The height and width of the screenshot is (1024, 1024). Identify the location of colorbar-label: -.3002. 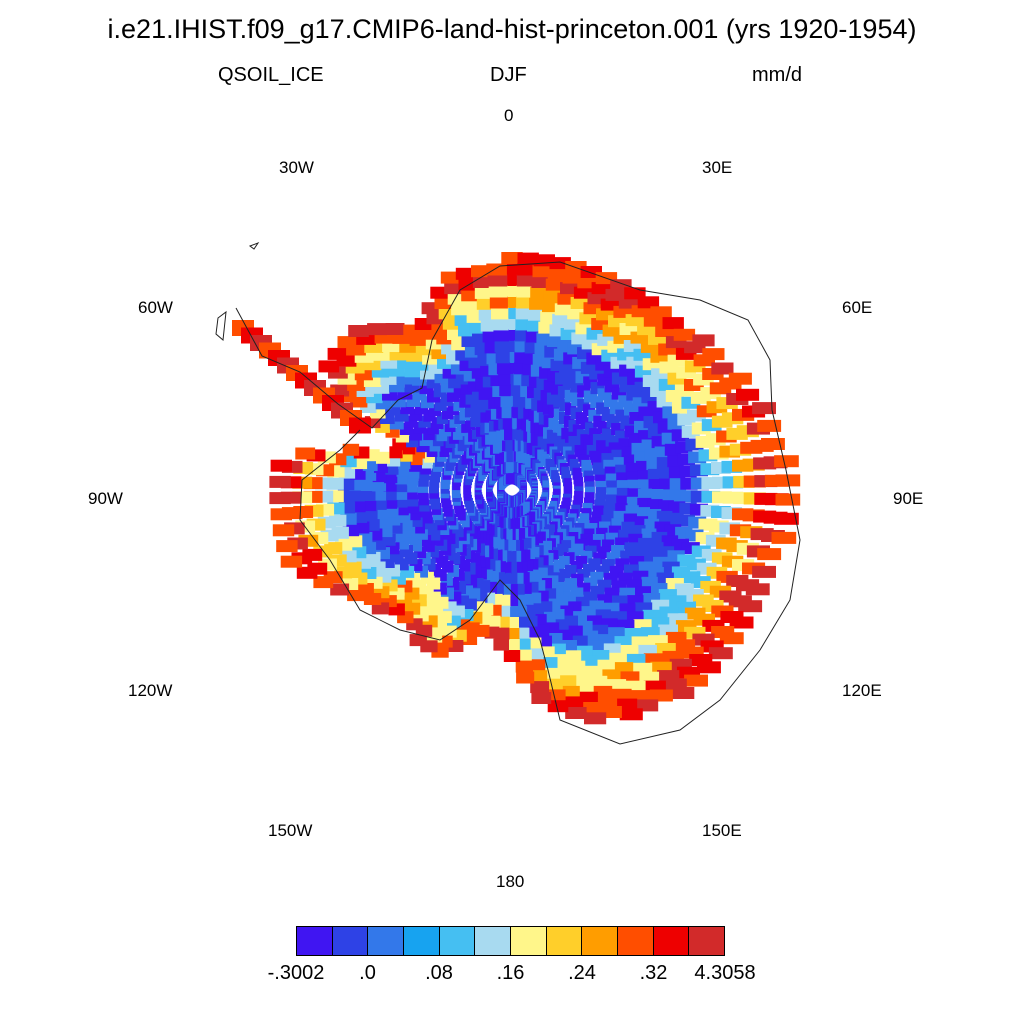
(296, 973).